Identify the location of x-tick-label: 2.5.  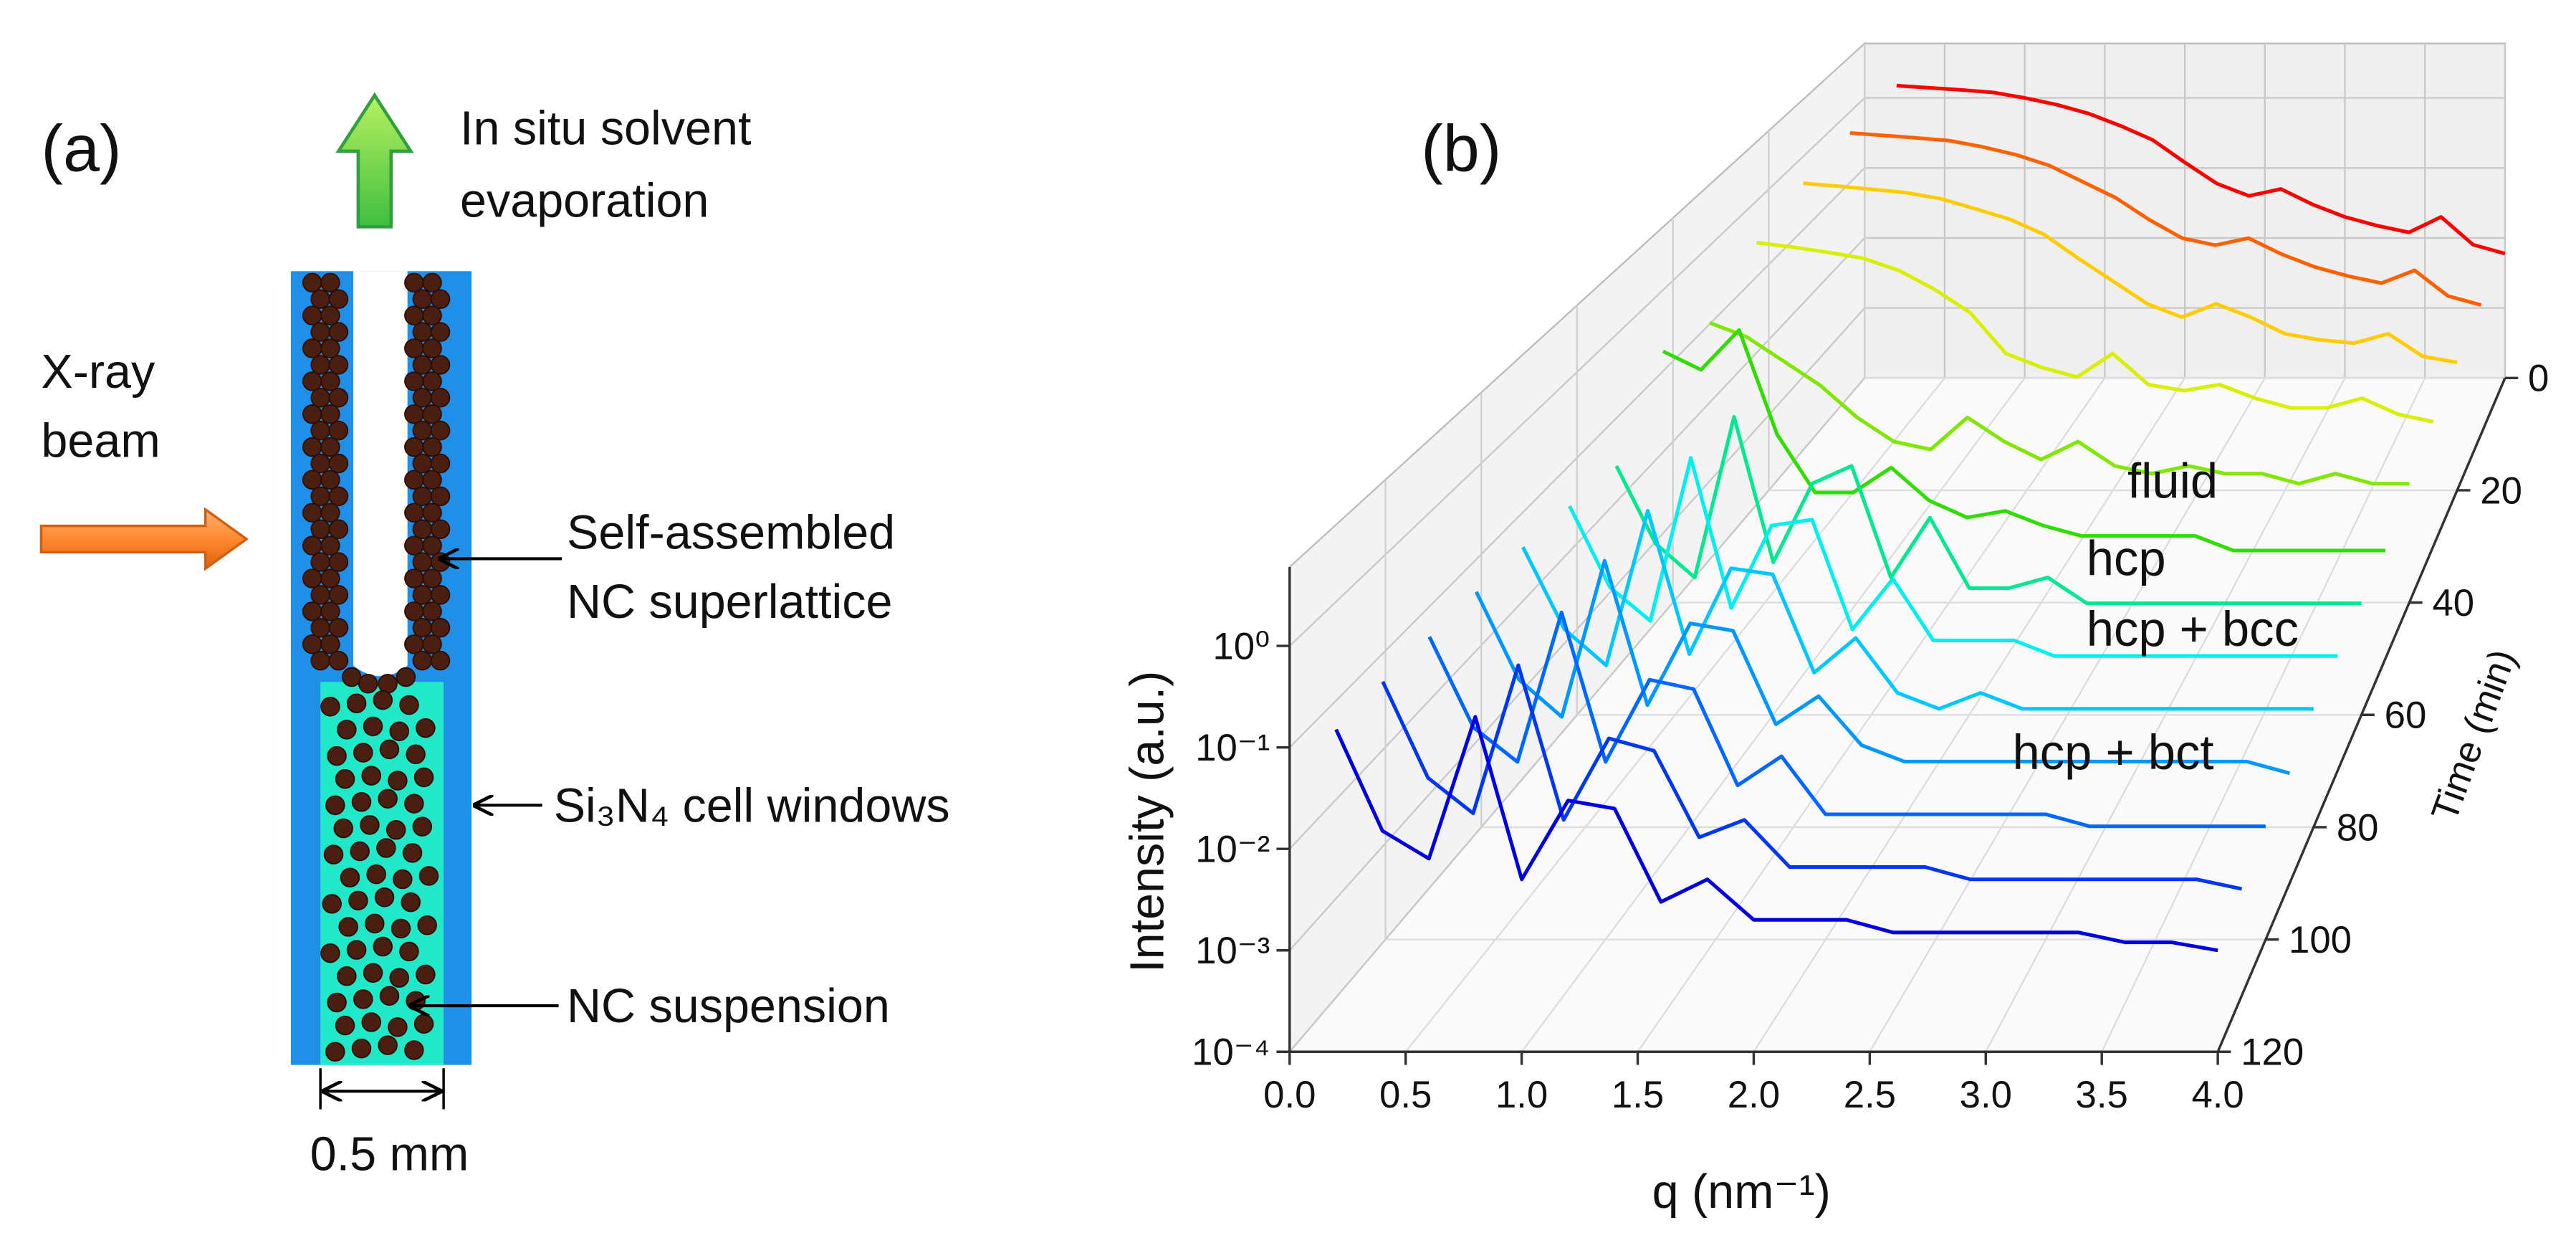
(1870, 1095).